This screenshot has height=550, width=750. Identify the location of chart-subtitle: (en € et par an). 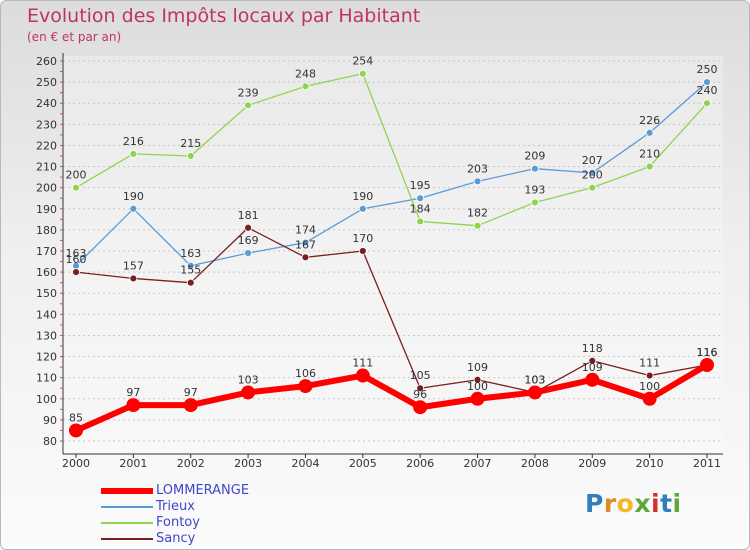
(74, 37).